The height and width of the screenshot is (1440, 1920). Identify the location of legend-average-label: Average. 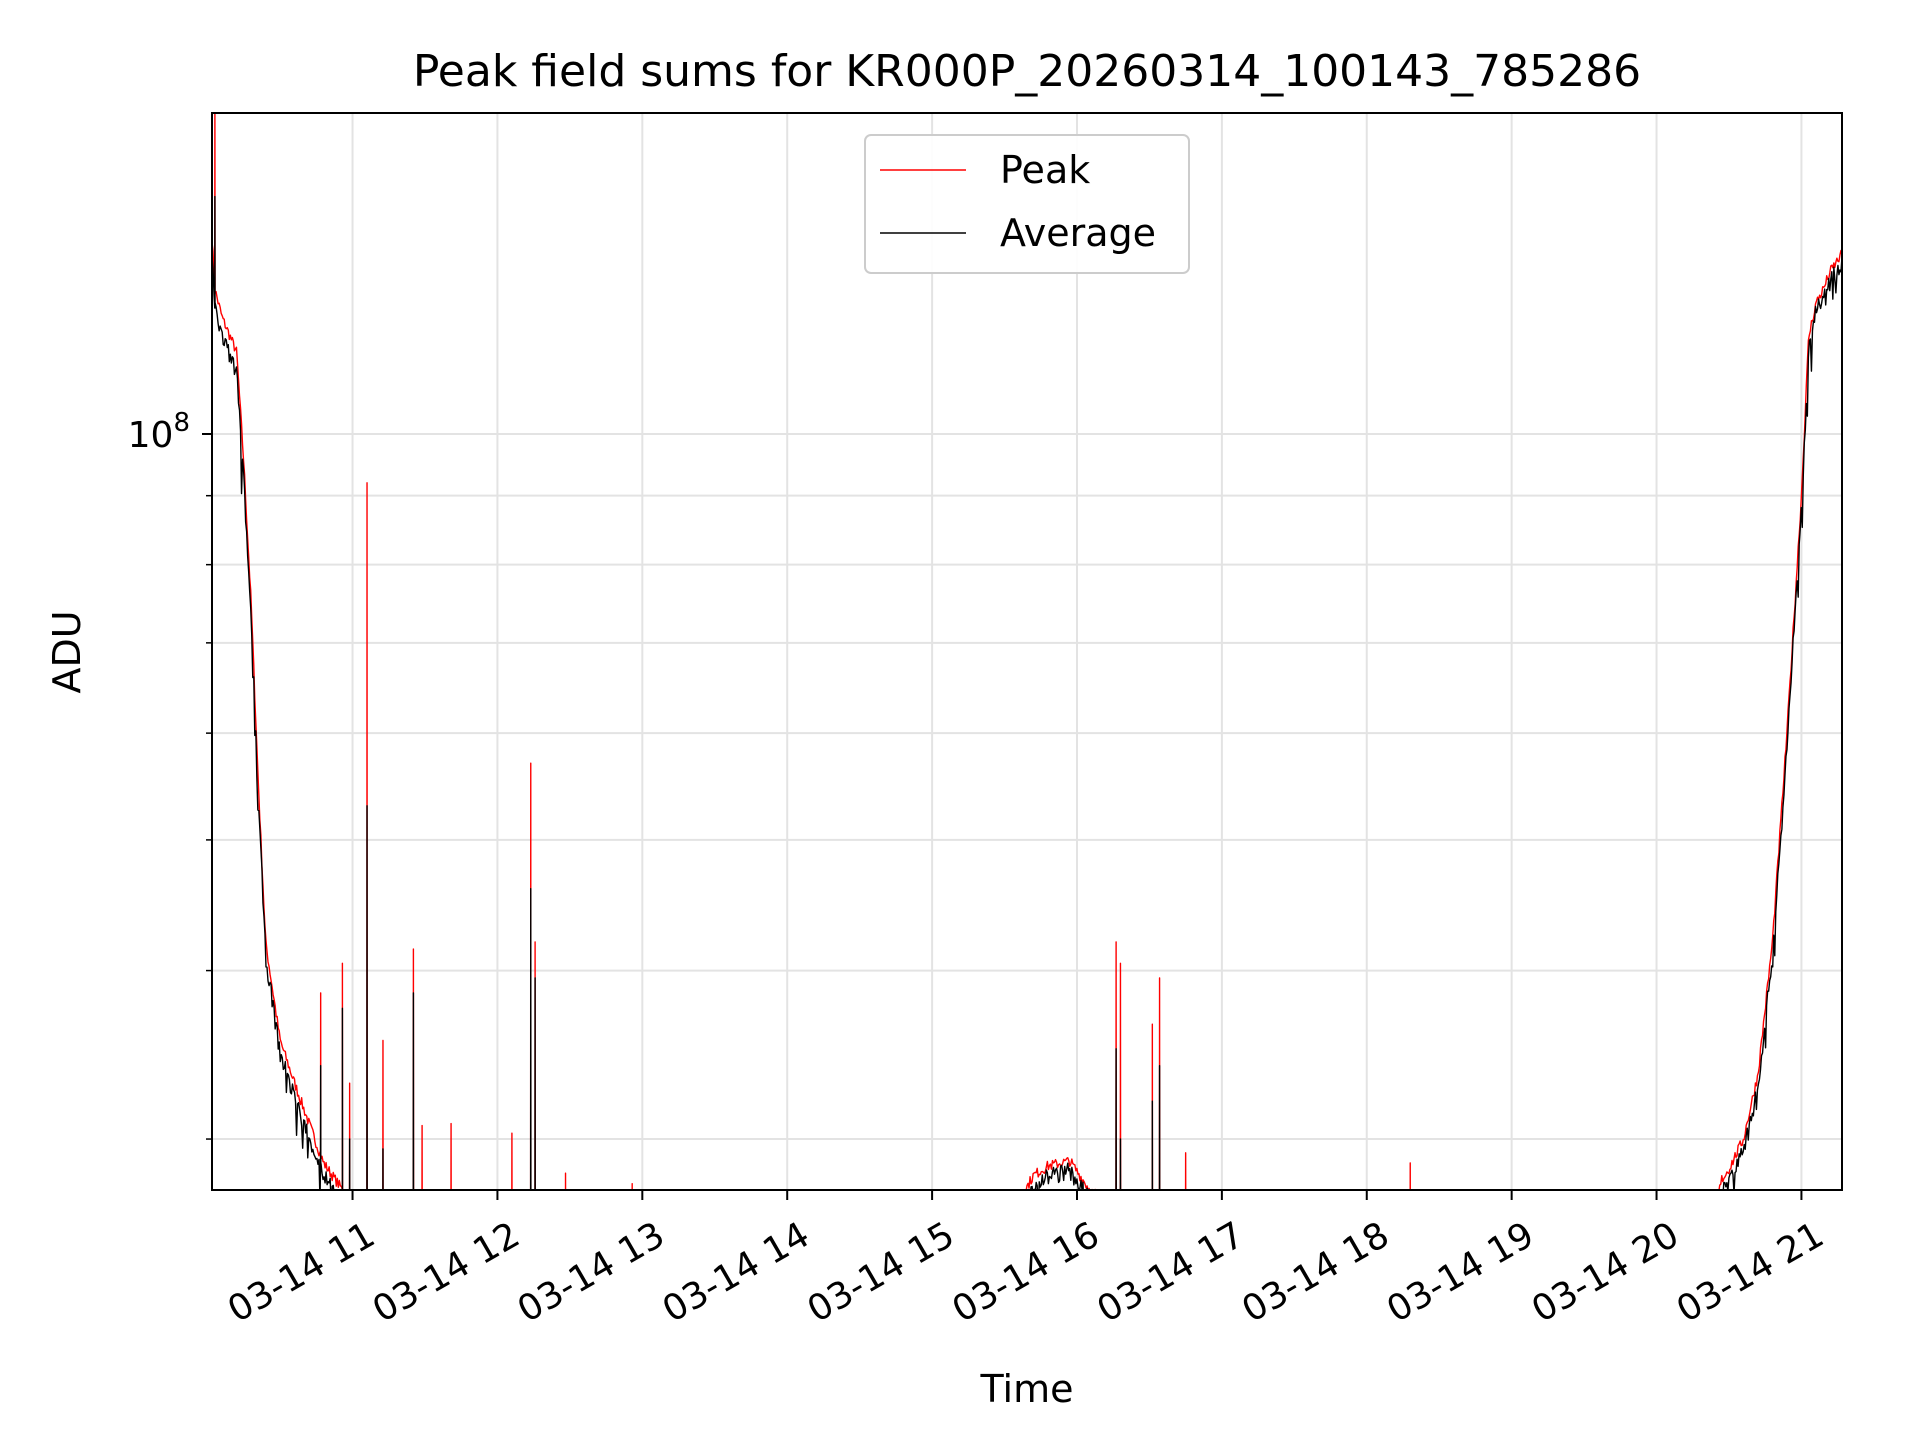
(1078, 233).